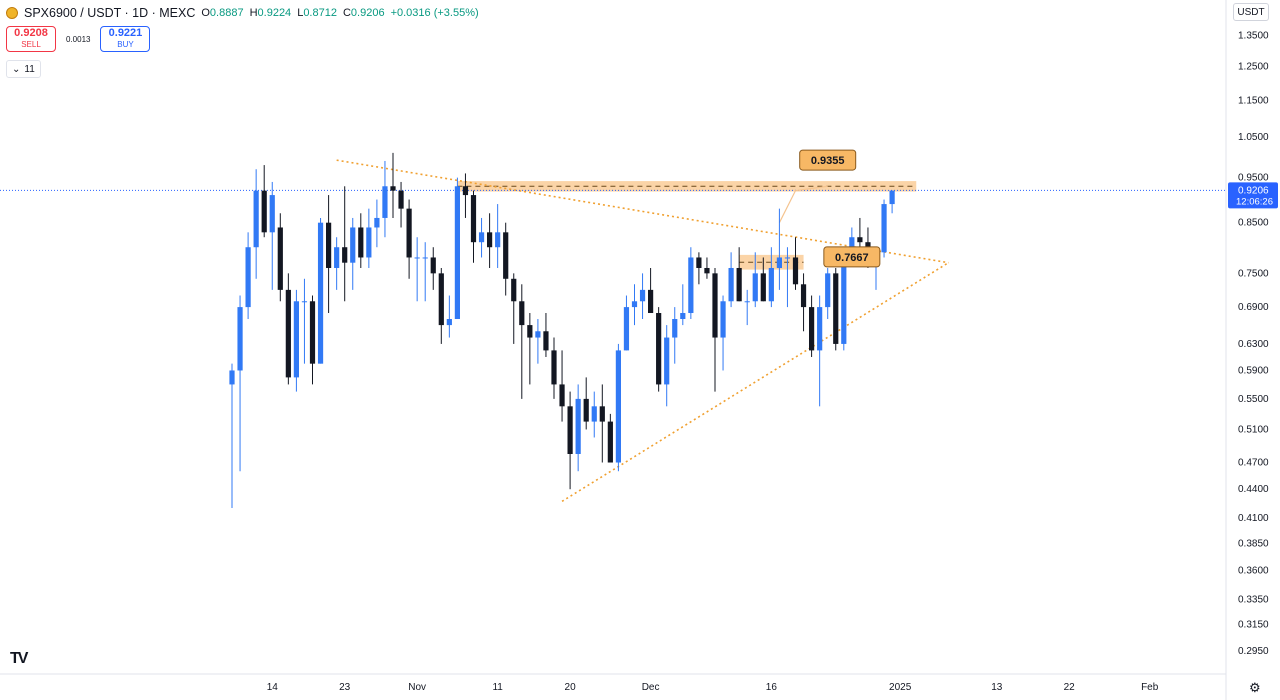 The height and width of the screenshot is (700, 1280). Describe the element at coordinates (417, 687) in the screenshot. I see `x-tick-label: Nov` at that location.